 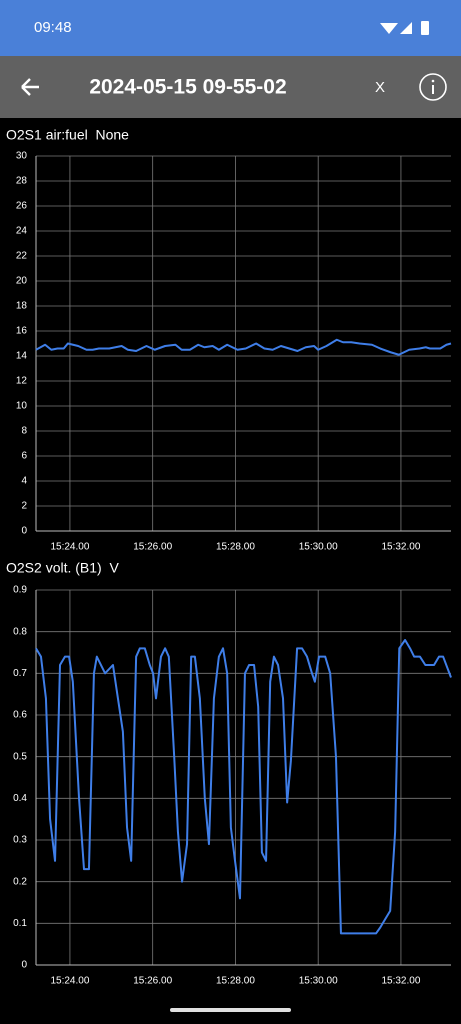 I want to click on y-tick-label: 0.1, so click(x=20, y=923).